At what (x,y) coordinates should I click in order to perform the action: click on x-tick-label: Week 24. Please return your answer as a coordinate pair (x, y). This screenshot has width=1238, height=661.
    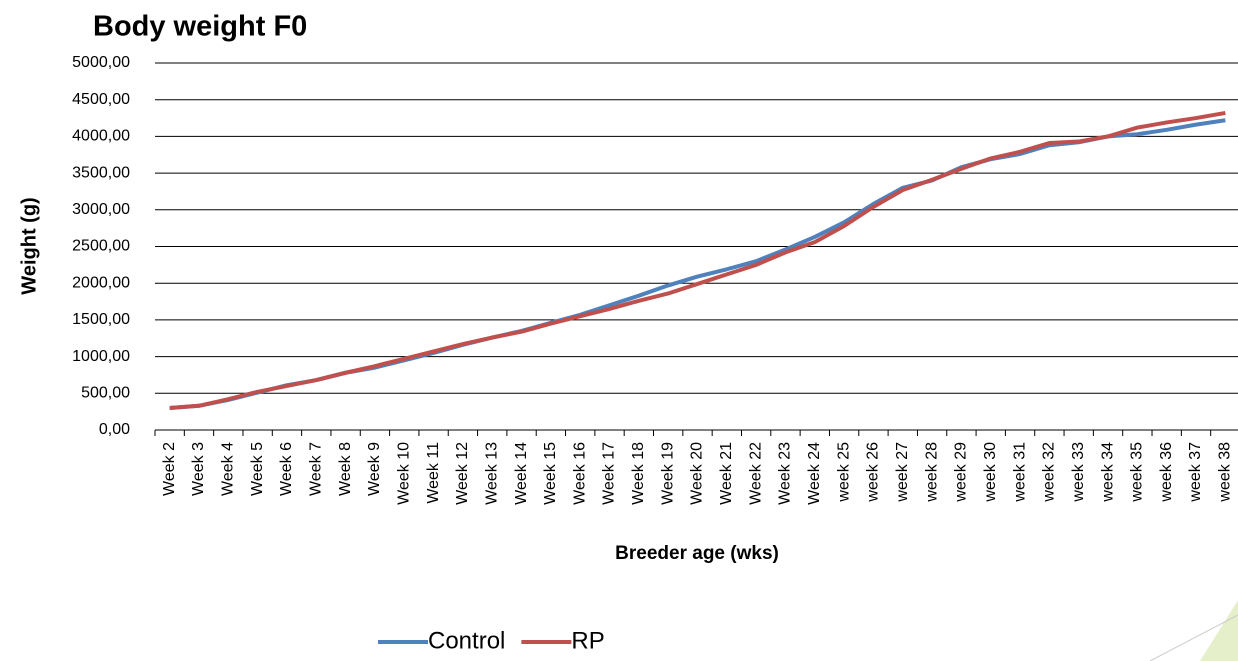
    Looking at the image, I should click on (814, 473).